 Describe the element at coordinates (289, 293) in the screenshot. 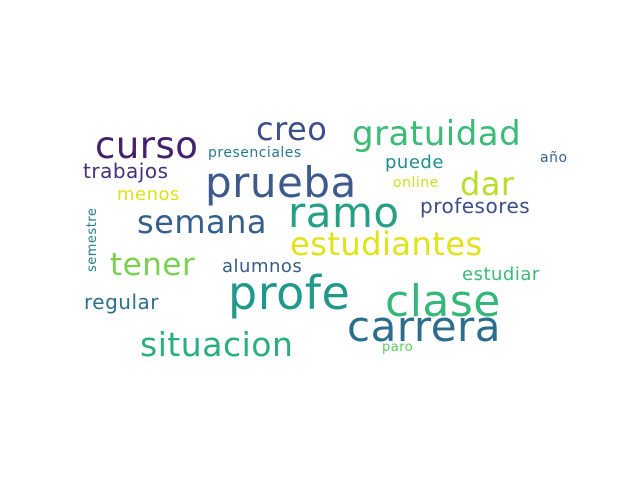

I see `word-profe: profe` at that location.